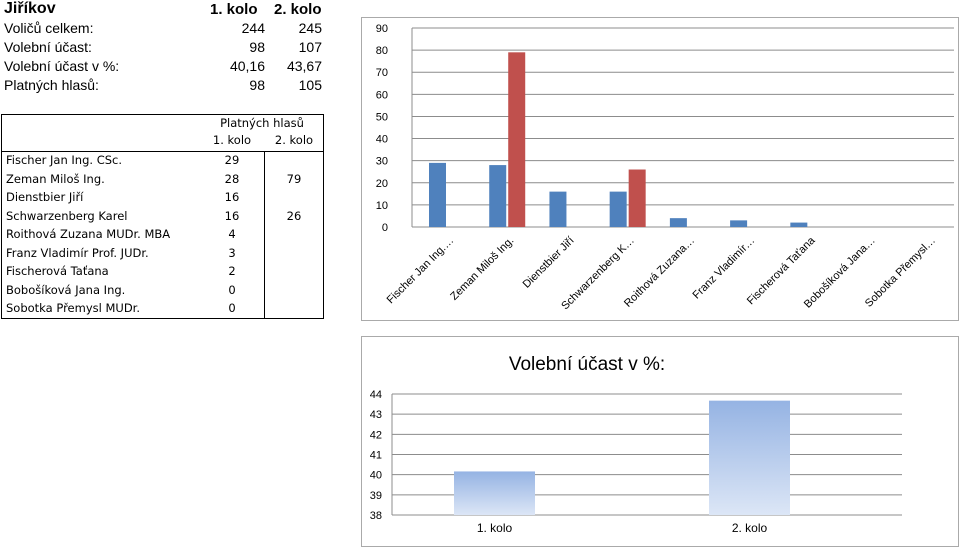 The height and width of the screenshot is (551, 960). Describe the element at coordinates (66, 289) in the screenshot. I see `candidate-name: Bobošíková Jana Ing.` at that location.